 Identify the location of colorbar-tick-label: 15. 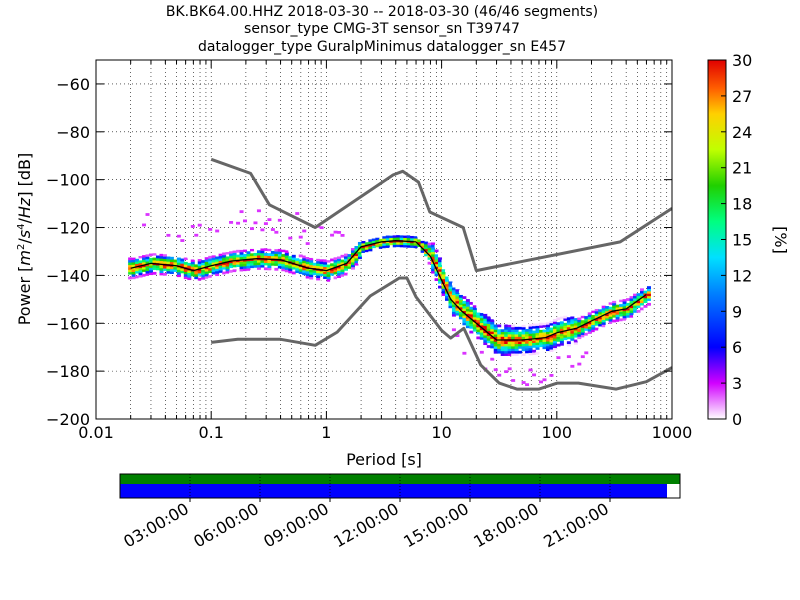
(742, 240).